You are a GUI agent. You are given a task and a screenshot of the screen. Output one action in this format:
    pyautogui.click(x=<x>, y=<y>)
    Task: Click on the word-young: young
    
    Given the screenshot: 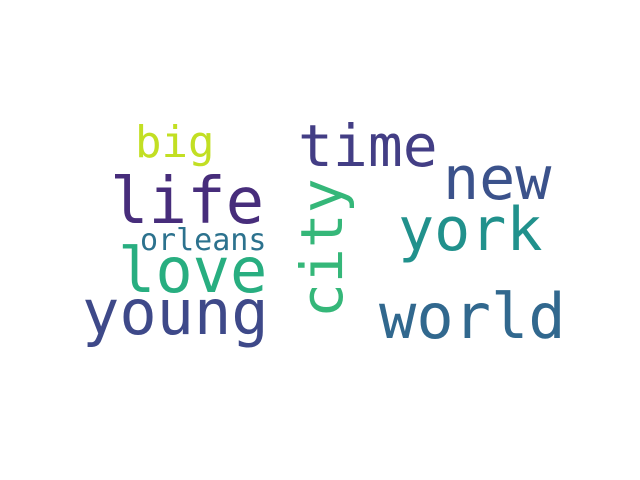 What is the action you would take?
    pyautogui.click(x=175, y=312)
    